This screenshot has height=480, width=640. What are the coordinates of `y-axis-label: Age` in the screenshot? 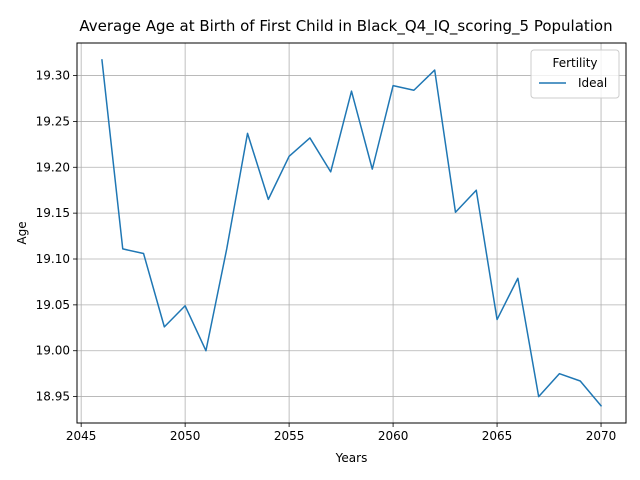 It's located at (22, 232).